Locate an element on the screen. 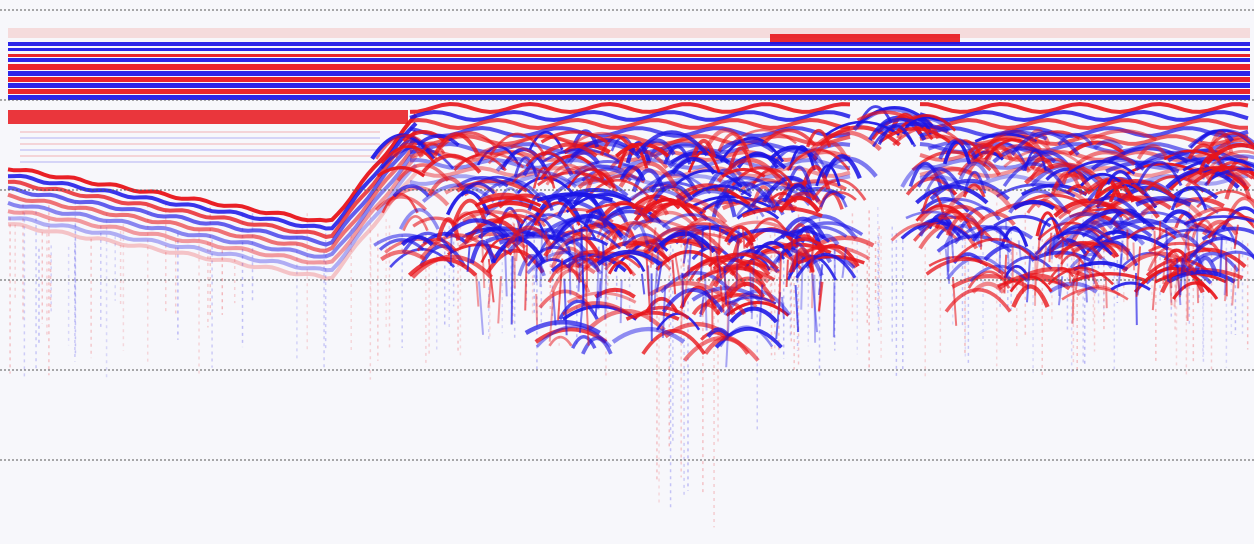  reflector is located at coordinates (212, 226).